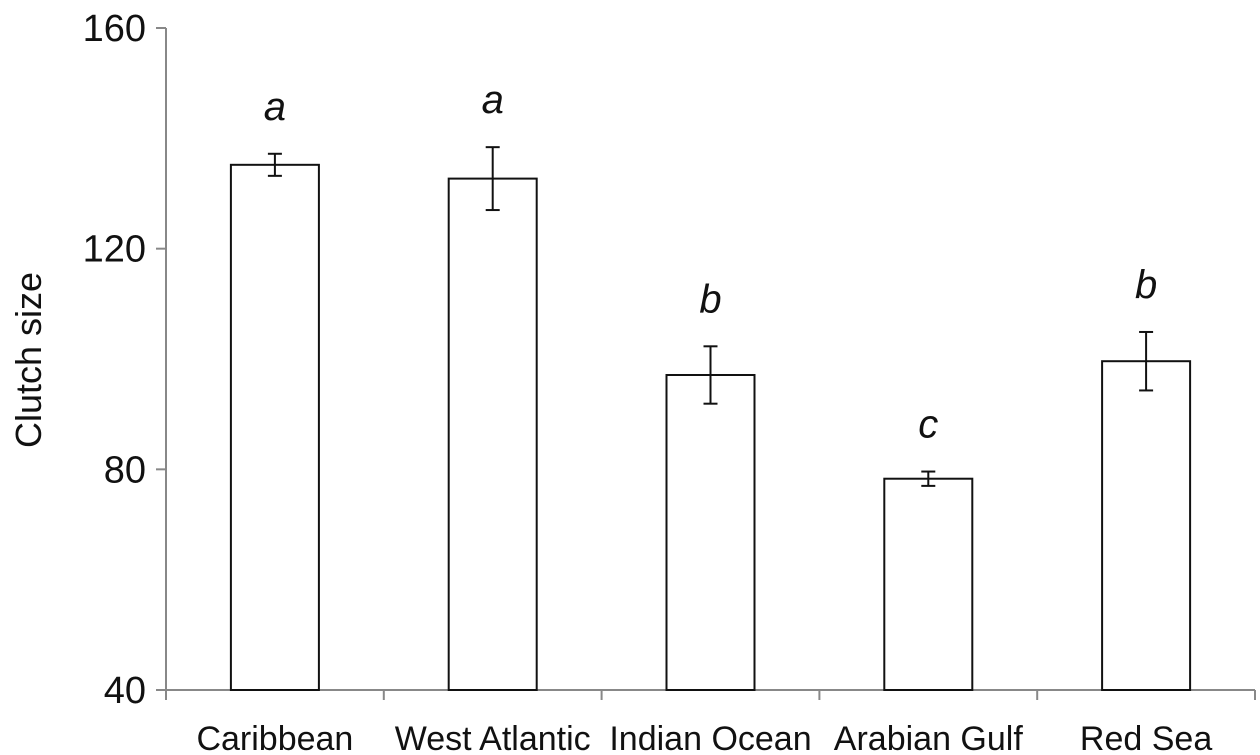  Describe the element at coordinates (710, 737) in the screenshot. I see `category-label: Indian Ocean` at that location.